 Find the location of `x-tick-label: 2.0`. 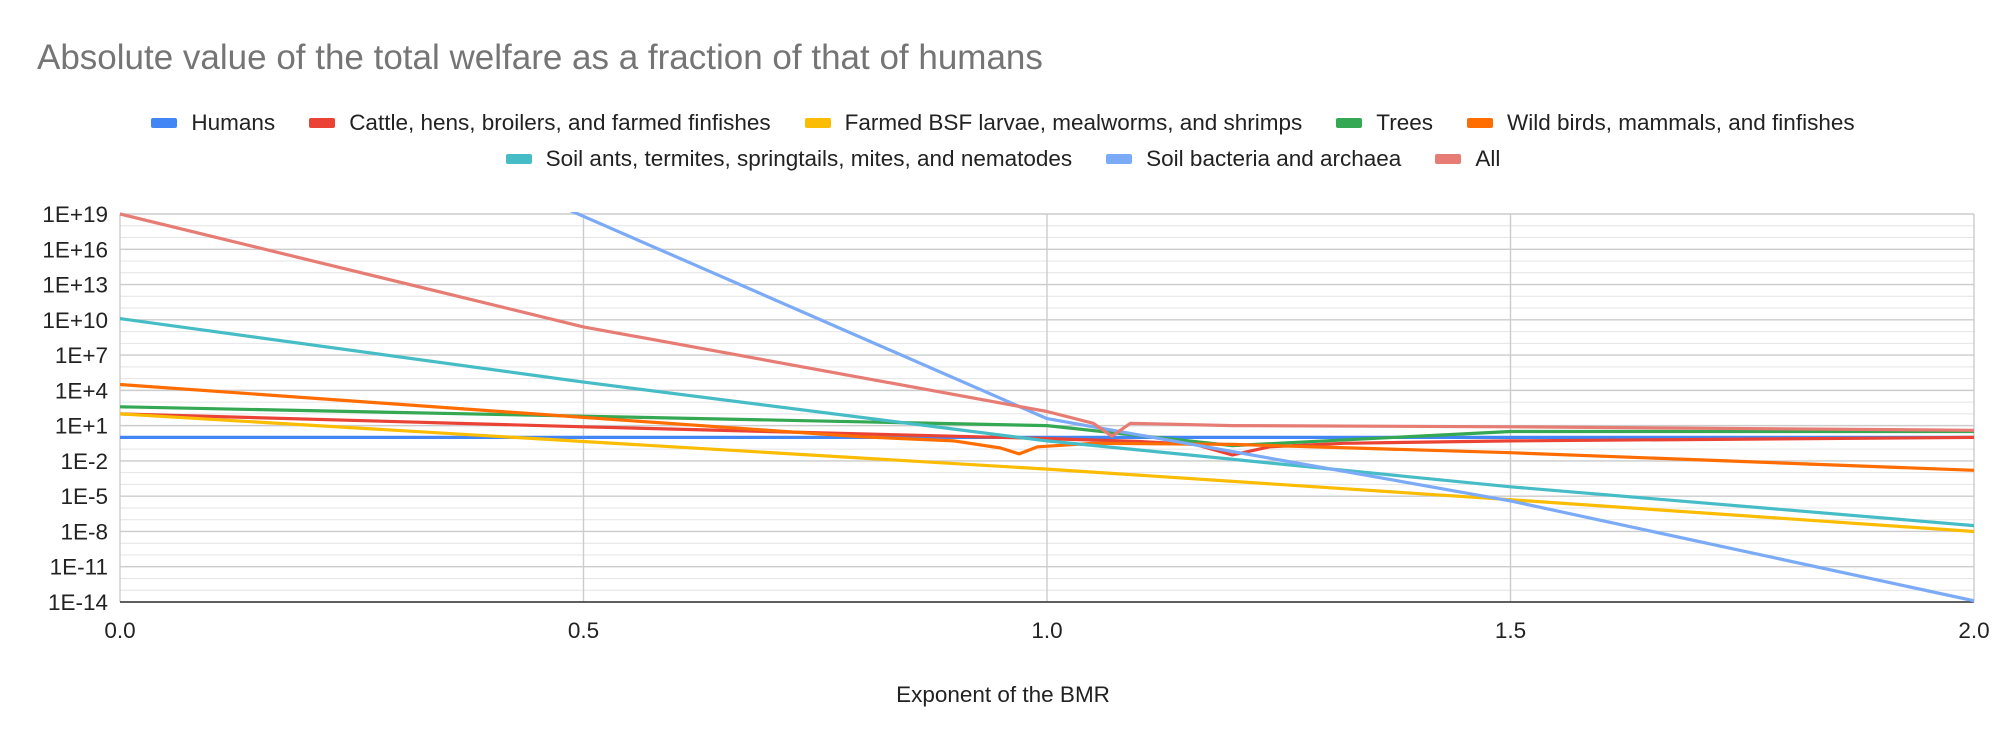

x-tick-label: 2.0 is located at coordinates (1973, 630).